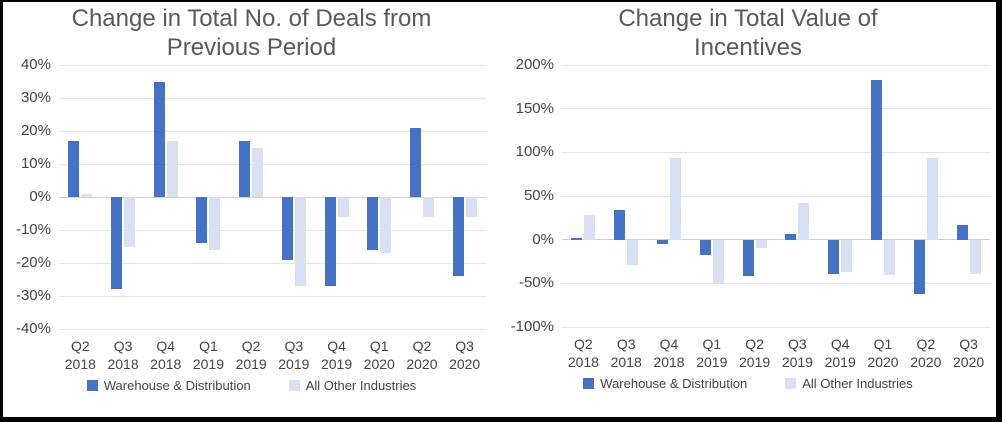  What do you see at coordinates (35, 163) in the screenshot?
I see `y-tick-label: 10%` at bounding box center [35, 163].